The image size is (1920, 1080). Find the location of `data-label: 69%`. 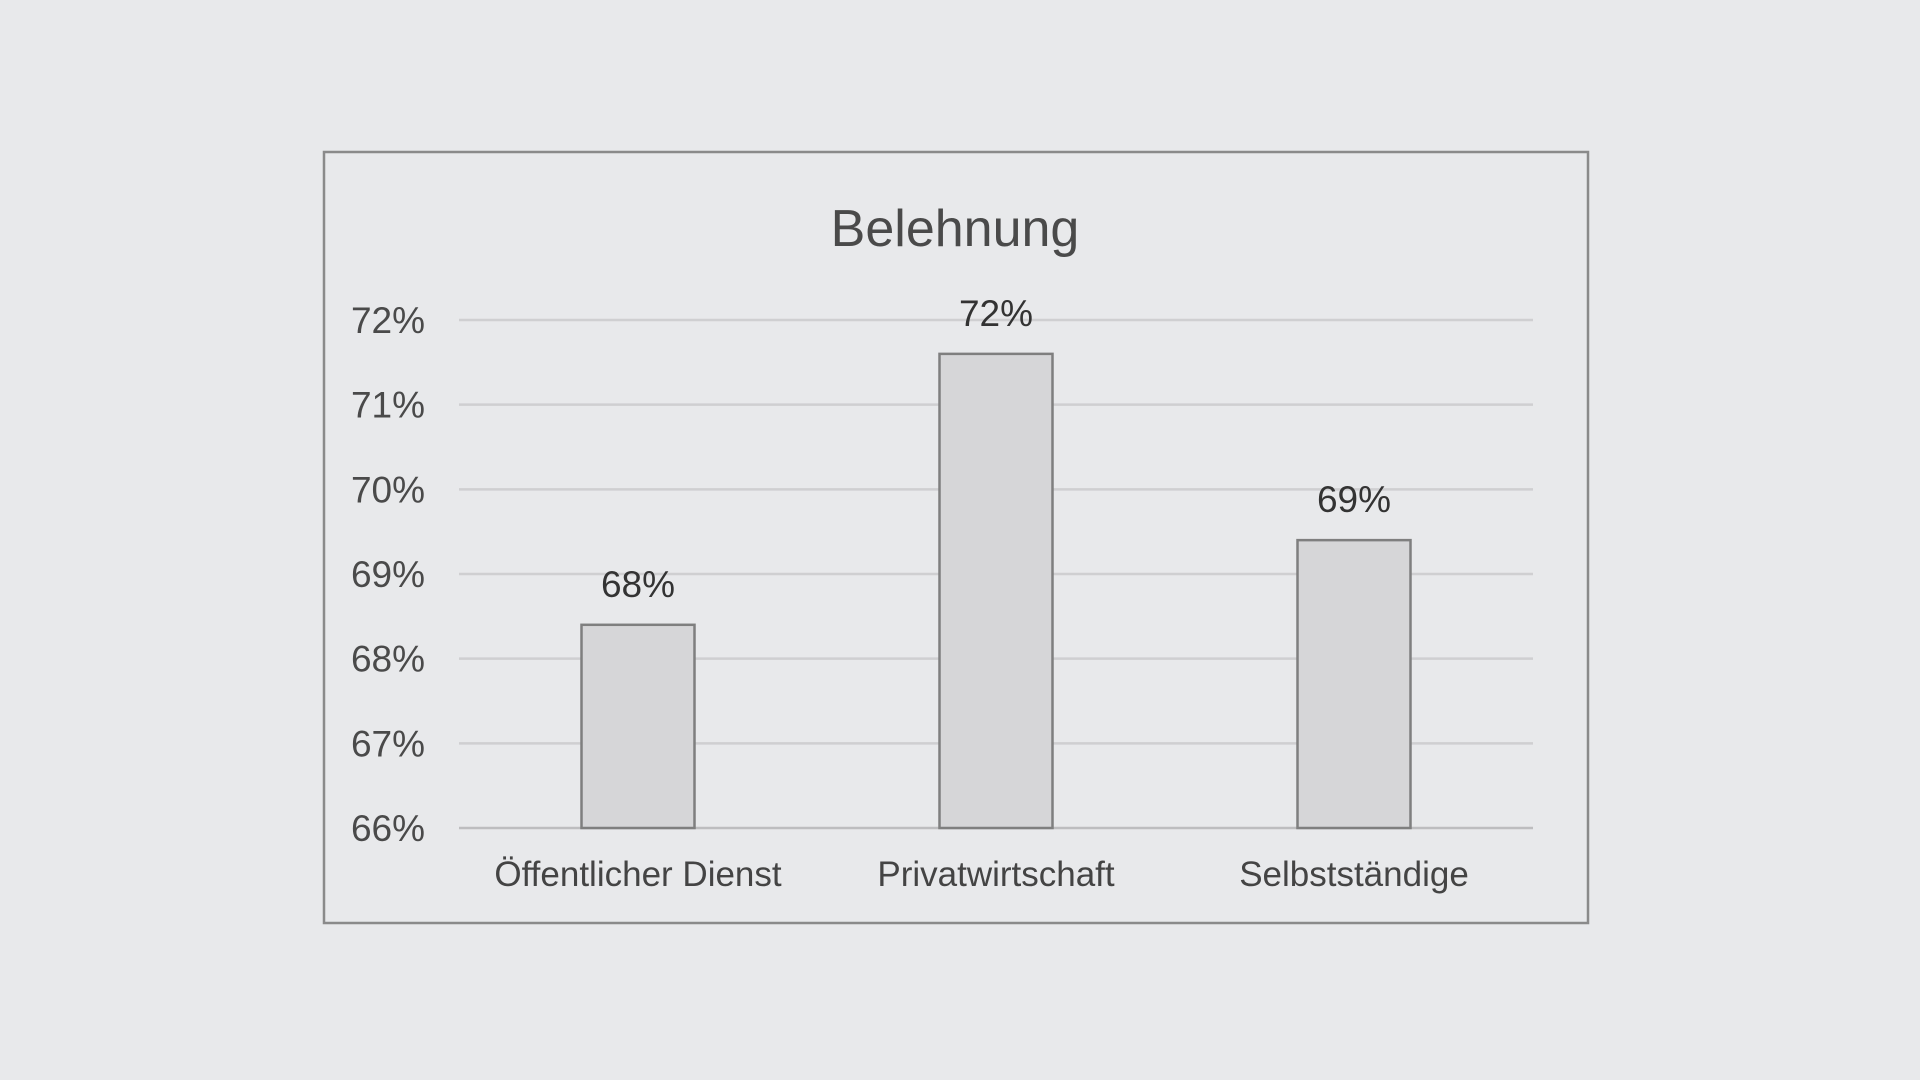

data-label: 69% is located at coordinates (1354, 499).